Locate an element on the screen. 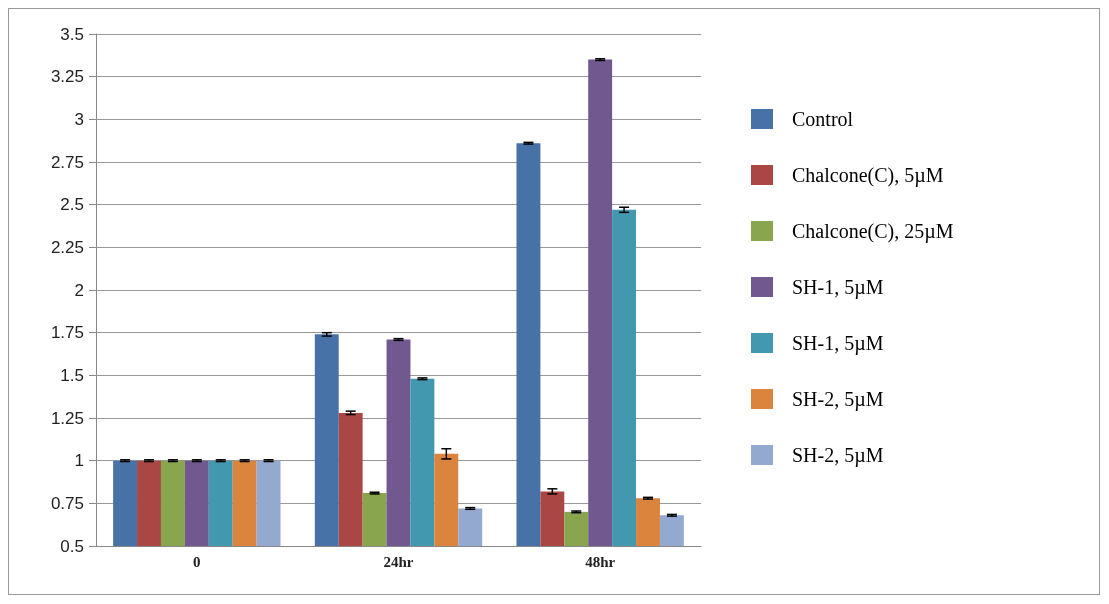  y-tick-label: 2.75 is located at coordinates (67, 162).